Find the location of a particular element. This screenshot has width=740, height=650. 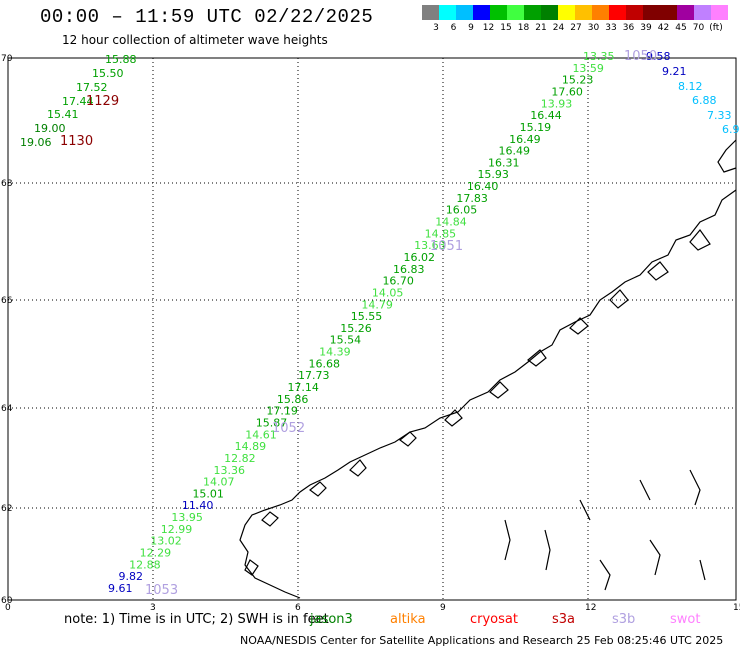

swh-value: 9.21 is located at coordinates (674, 71).